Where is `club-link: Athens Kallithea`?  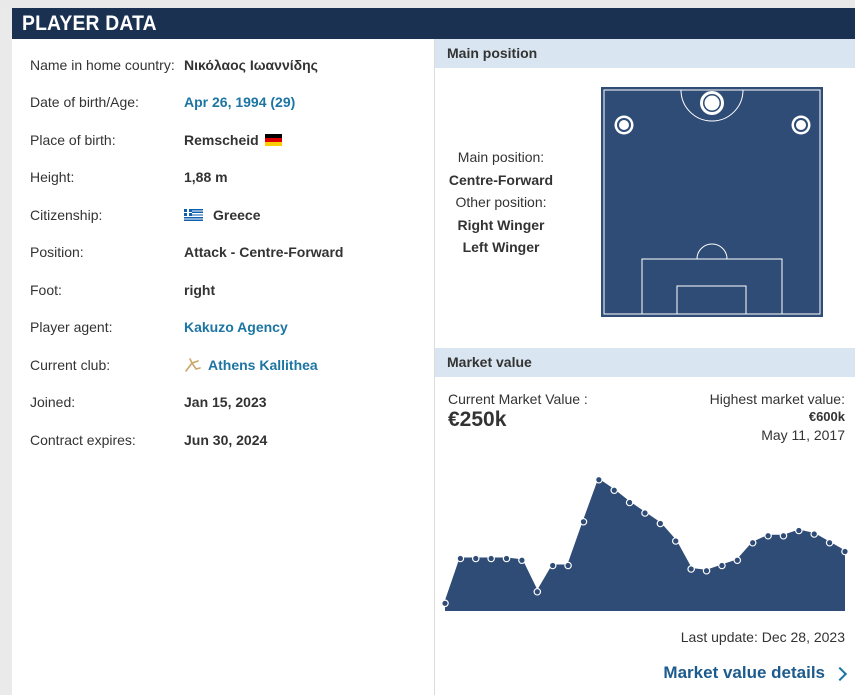 club-link: Athens Kallithea is located at coordinates (251, 365).